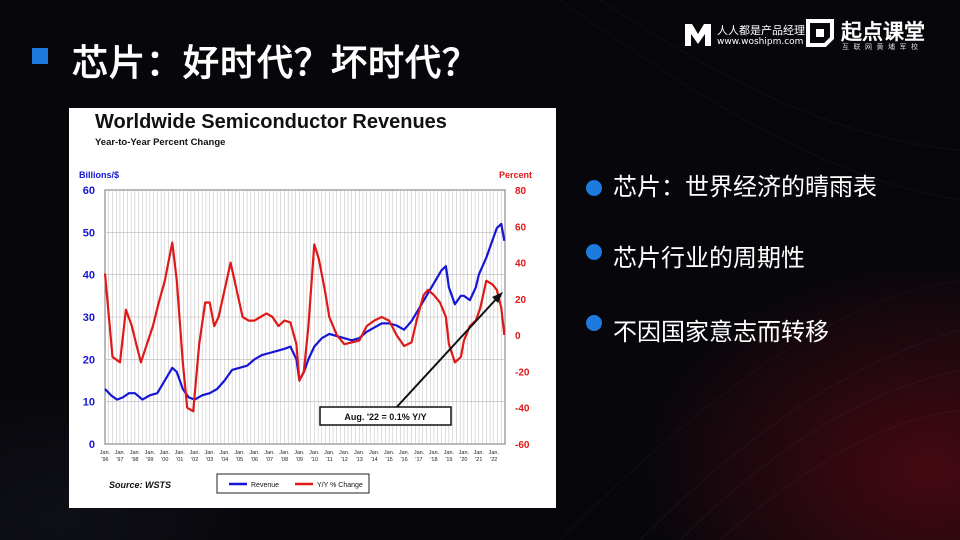 The height and width of the screenshot is (540, 960). Describe the element at coordinates (119, 460) in the screenshot. I see `x-tick-label: '97` at that location.